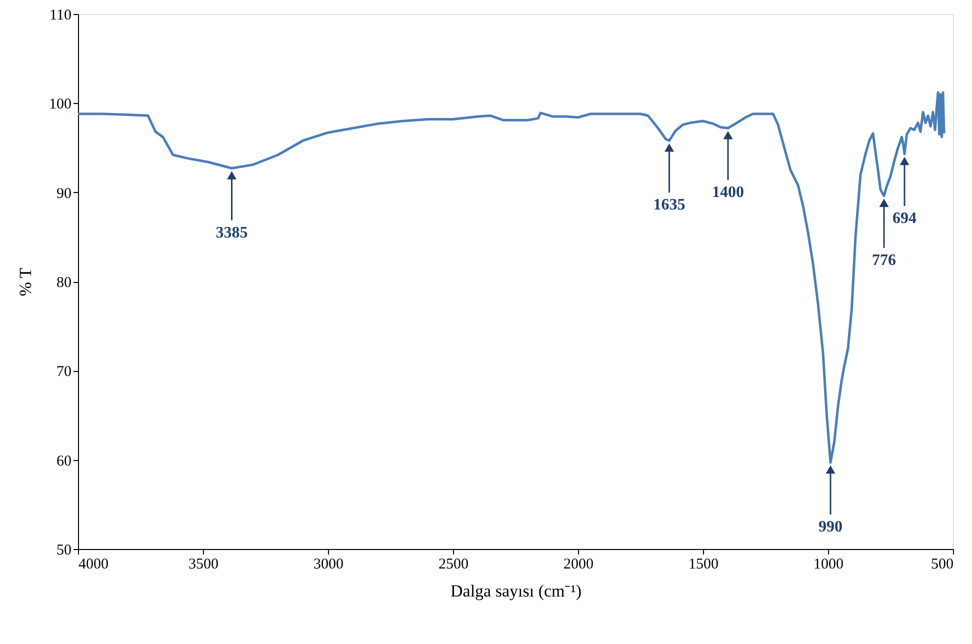 This screenshot has height=644, width=972. Describe the element at coordinates (829, 564) in the screenshot. I see `x-tick-label: 1000` at that location.